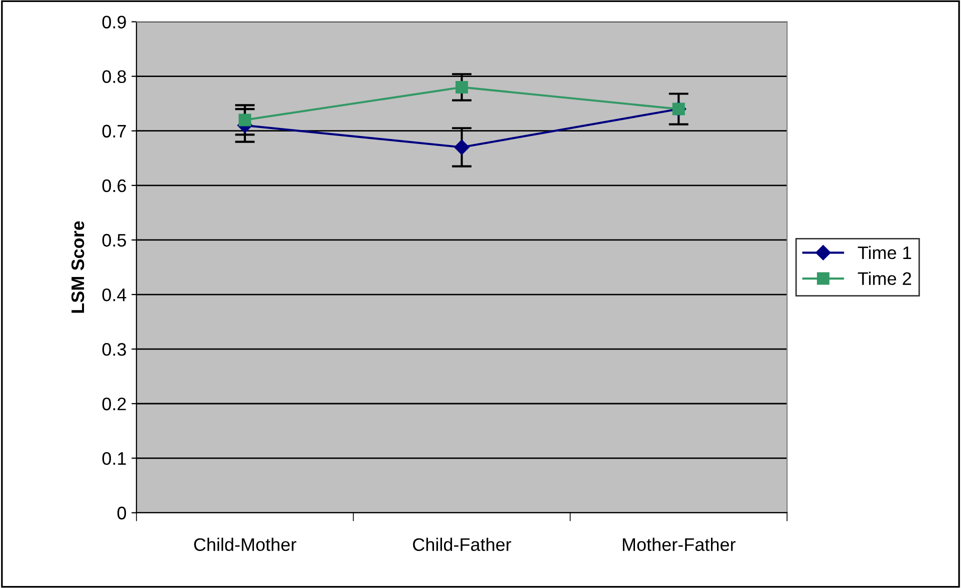 The height and width of the screenshot is (588, 961). Describe the element at coordinates (114, 77) in the screenshot. I see `y-tick-label: 0.8` at that location.